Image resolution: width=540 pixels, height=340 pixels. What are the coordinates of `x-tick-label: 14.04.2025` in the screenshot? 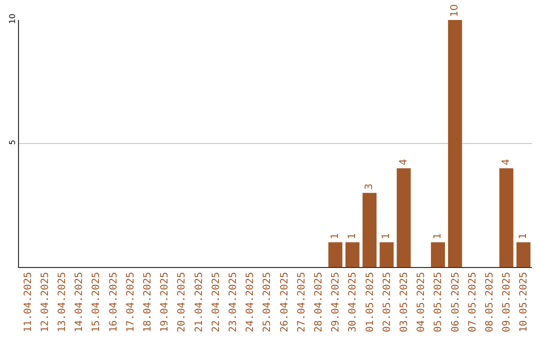 It's located at (80, 302).